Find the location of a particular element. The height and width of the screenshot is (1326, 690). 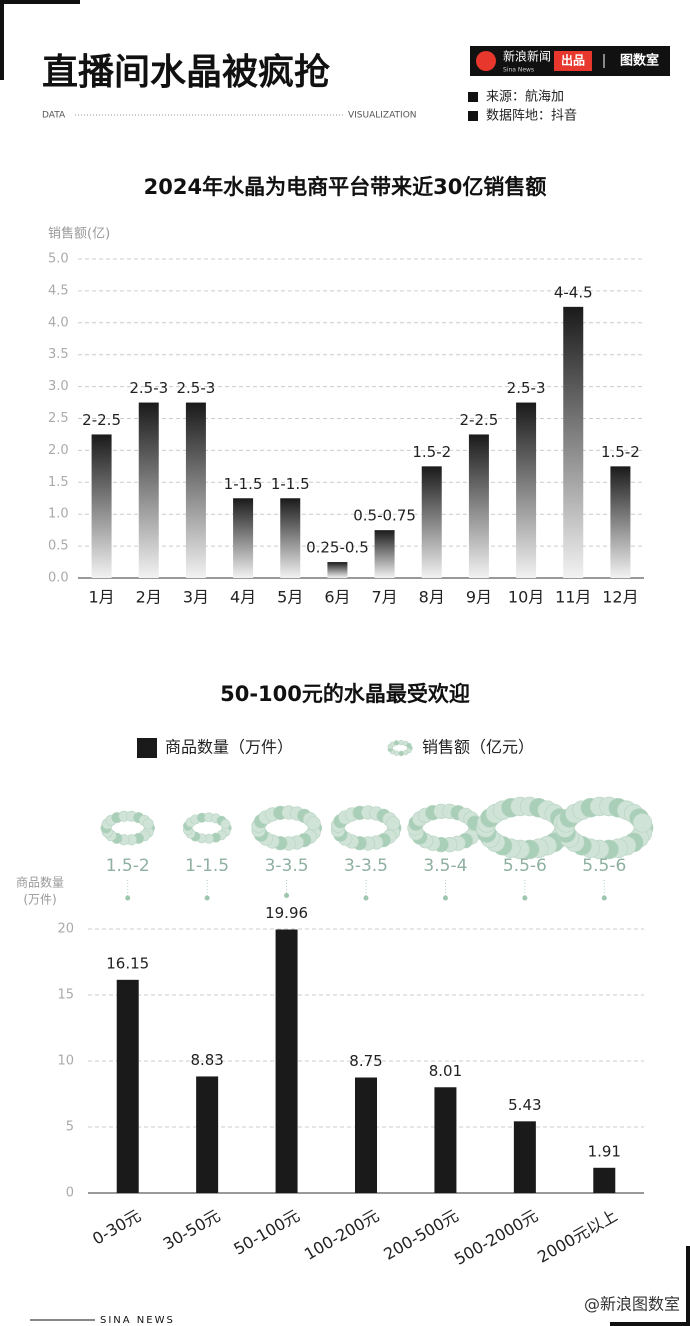

x-tick-label: 10月 is located at coordinates (526, 597).